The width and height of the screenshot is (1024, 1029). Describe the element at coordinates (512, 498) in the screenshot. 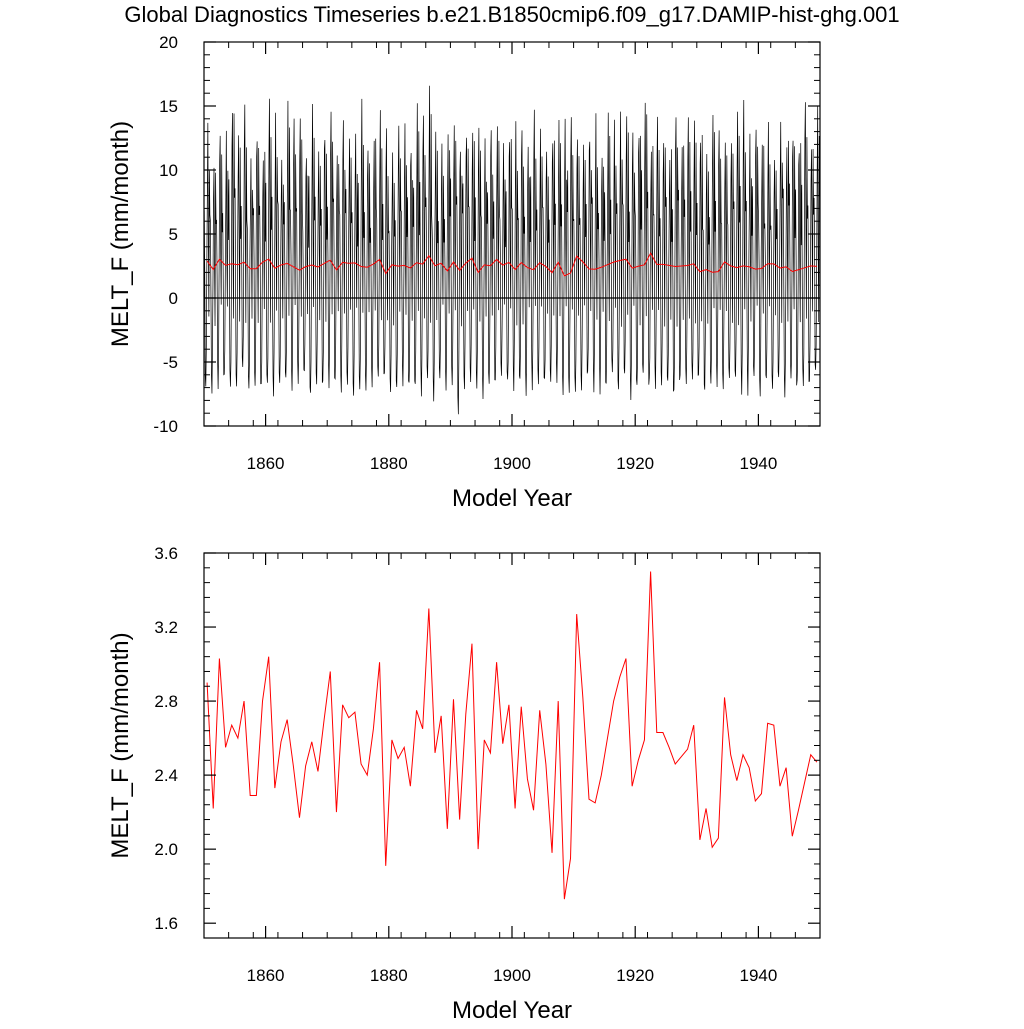

I see `top-x-axis-label: Model Year` at that location.